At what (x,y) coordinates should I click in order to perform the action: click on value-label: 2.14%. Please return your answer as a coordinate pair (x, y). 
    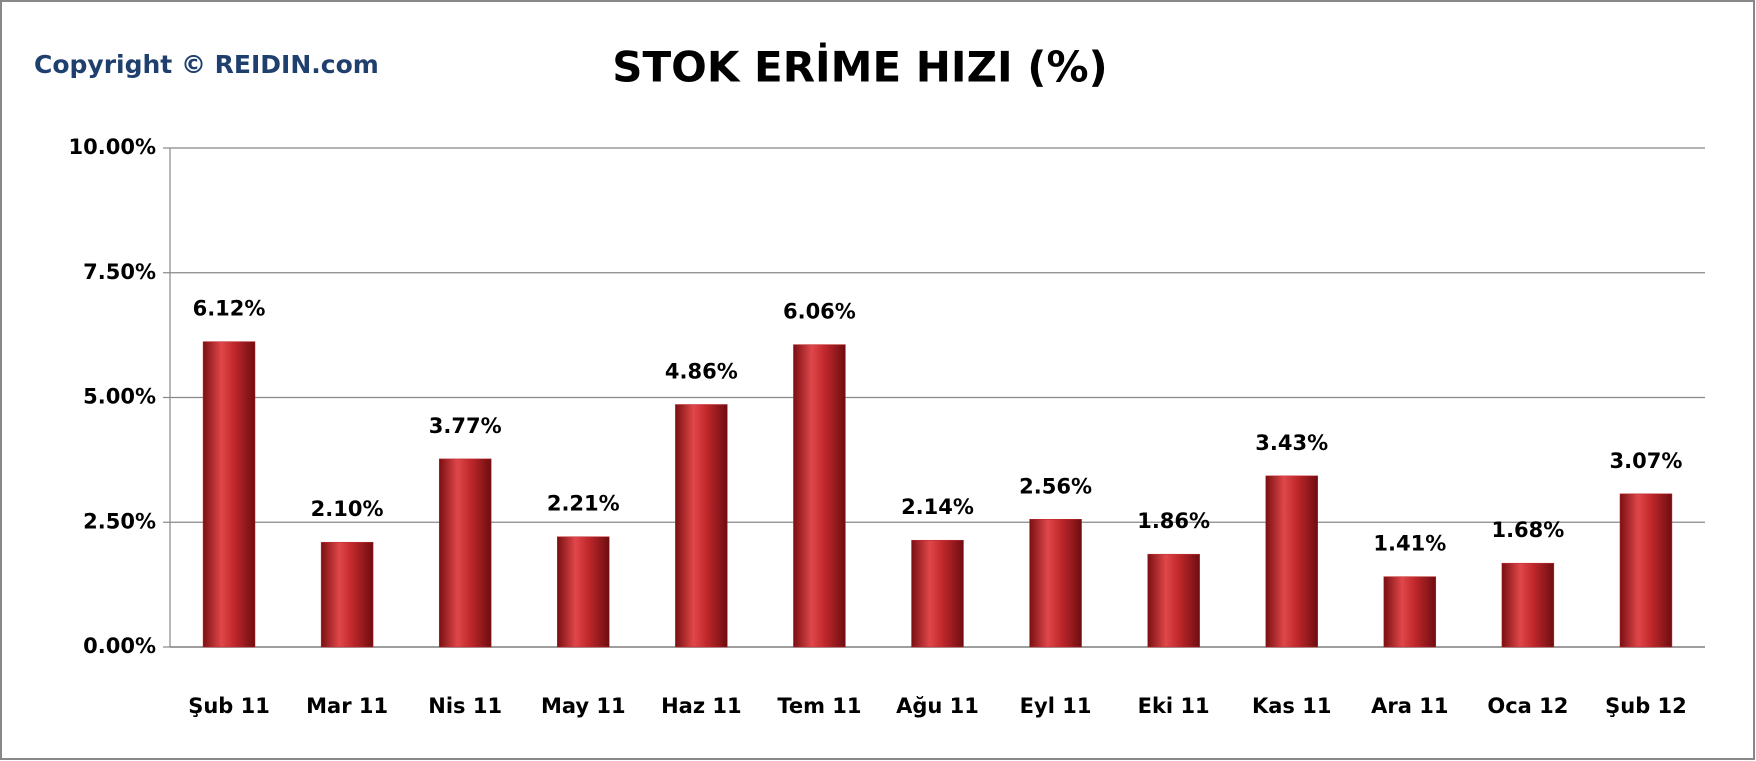
    Looking at the image, I should click on (937, 507).